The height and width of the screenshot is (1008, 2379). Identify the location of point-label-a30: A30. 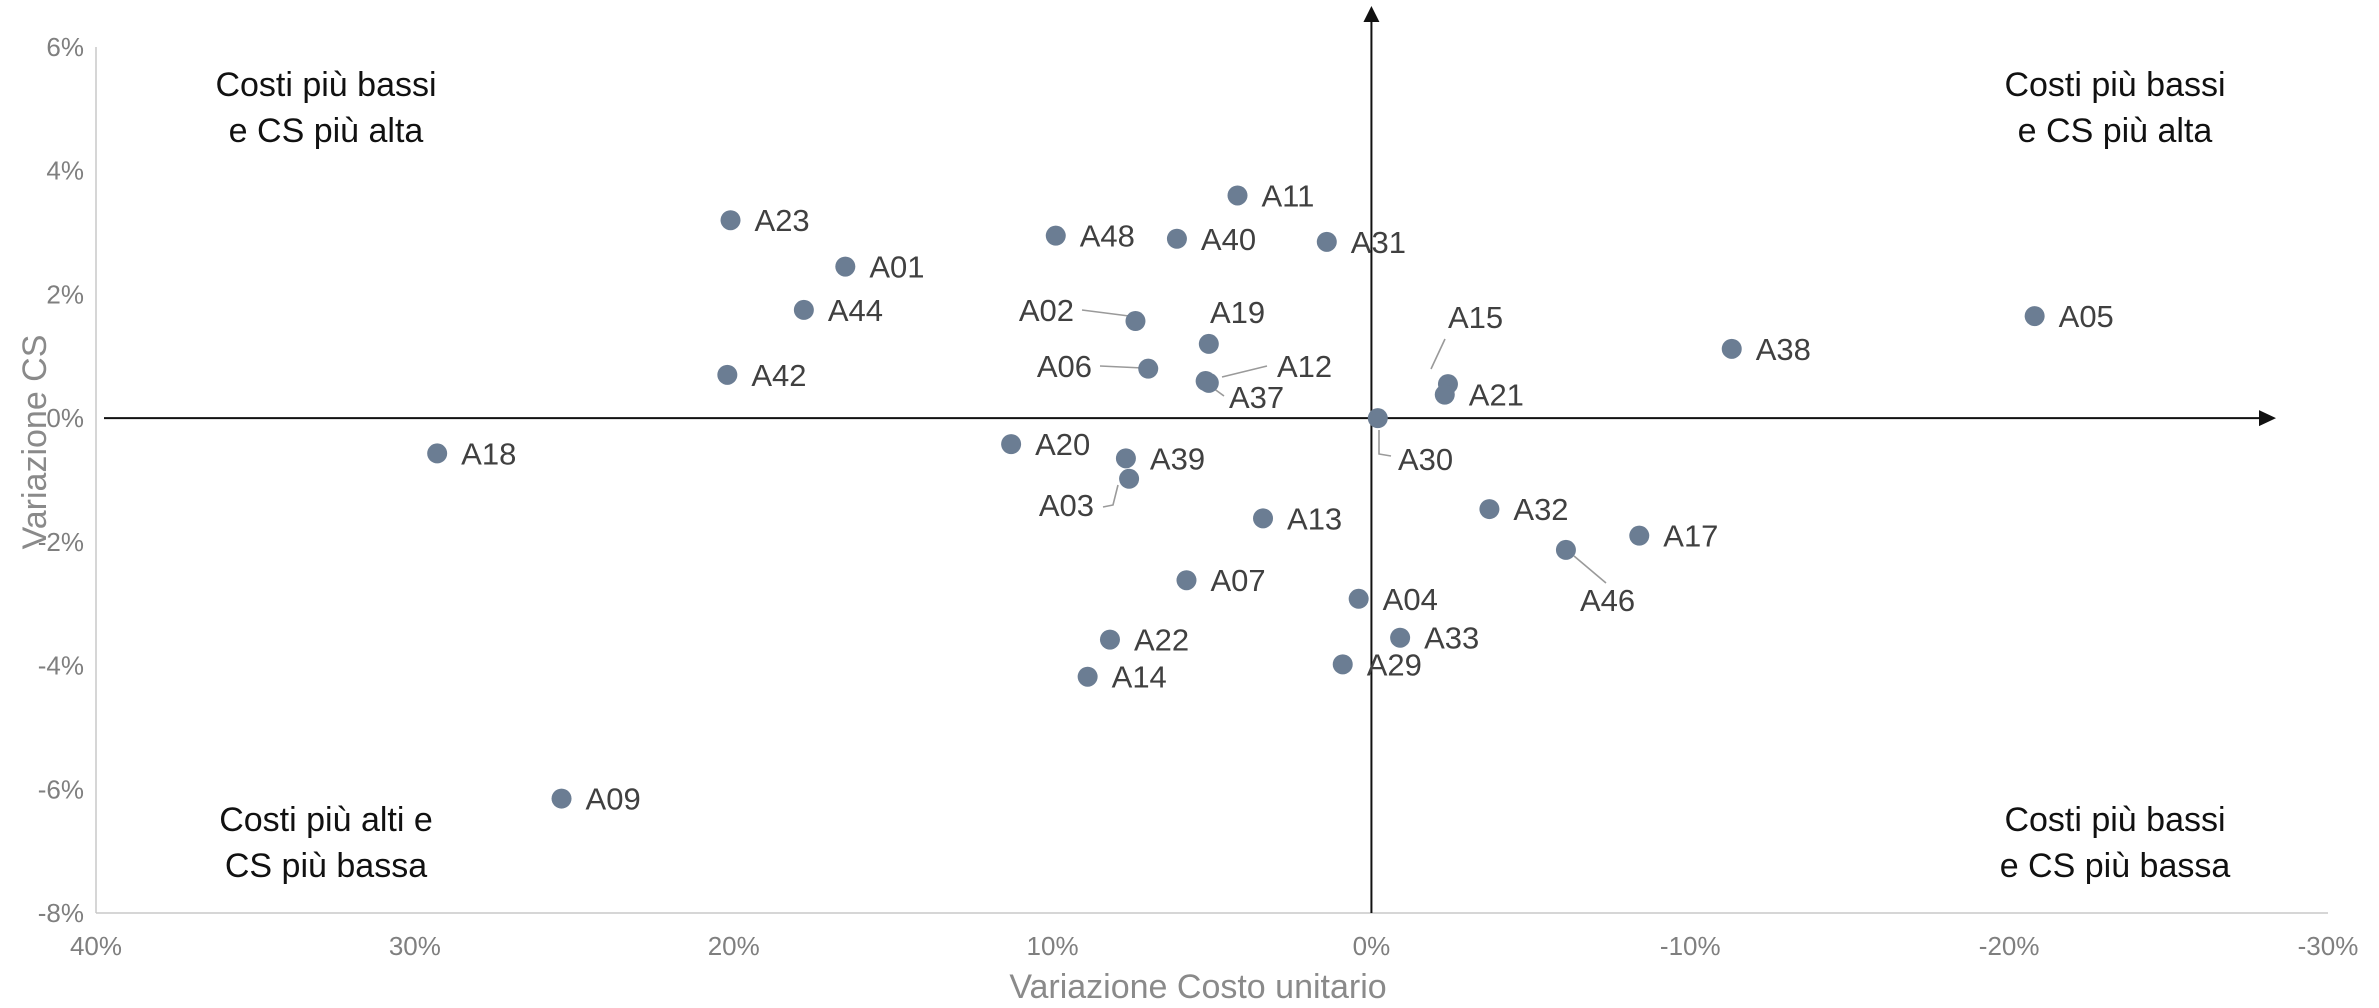
(1425, 459).